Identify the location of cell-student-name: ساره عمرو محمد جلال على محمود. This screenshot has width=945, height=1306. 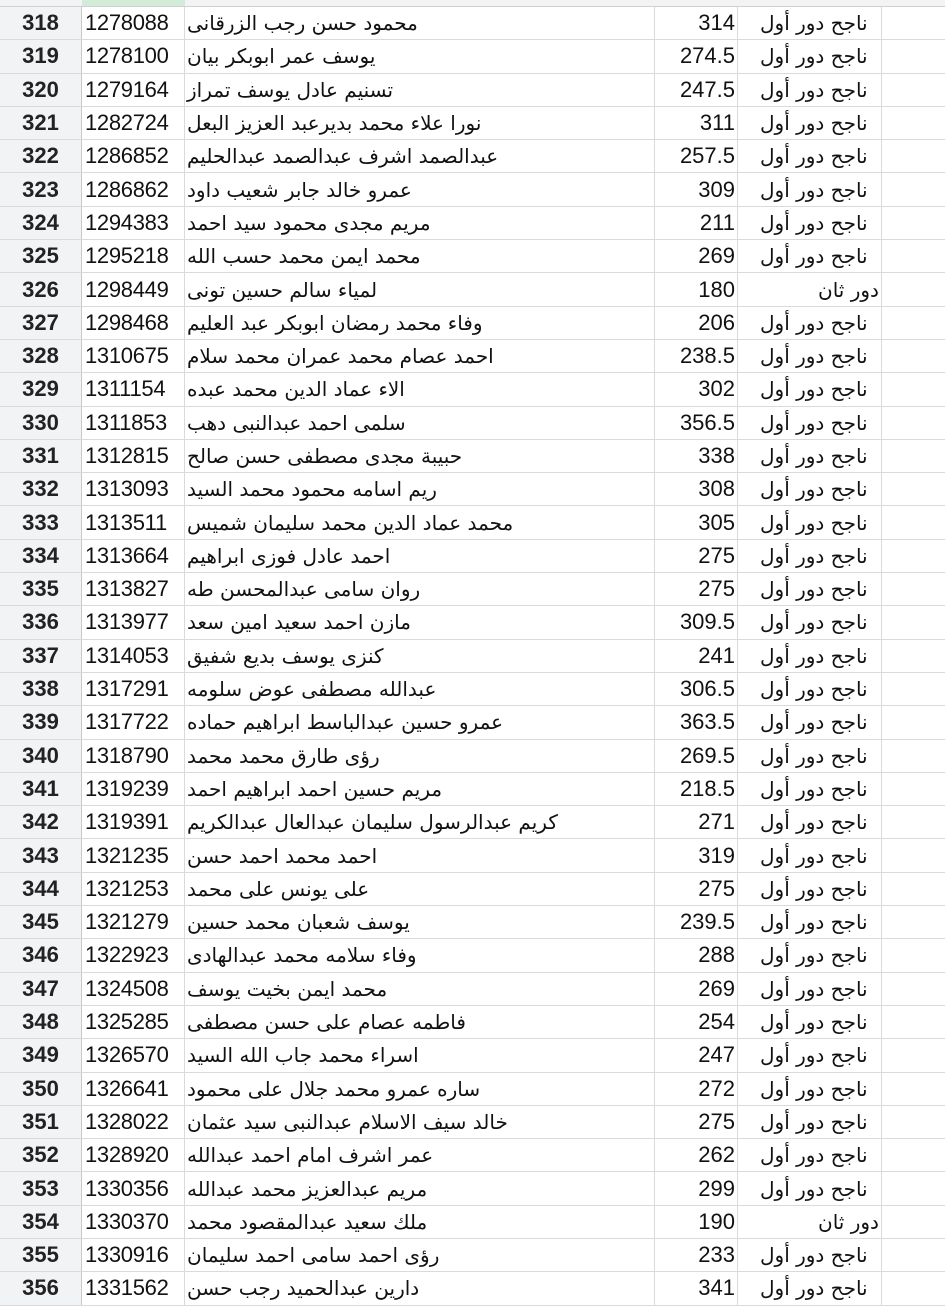
(420, 1088).